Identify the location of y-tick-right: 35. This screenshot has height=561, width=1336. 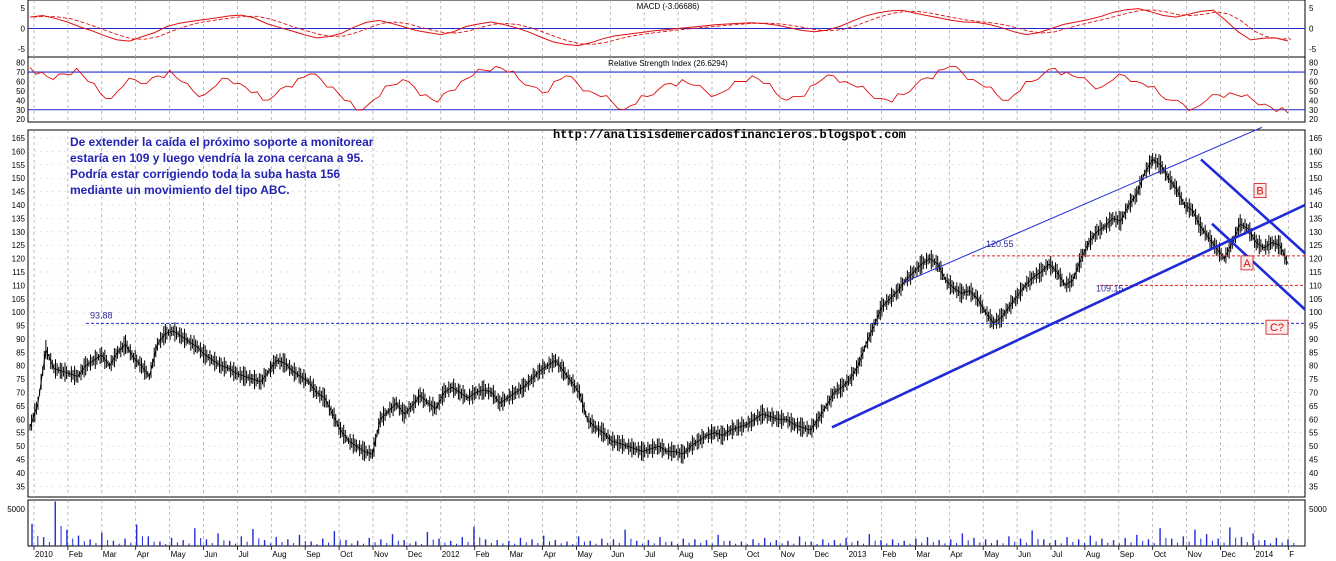
(1313, 486).